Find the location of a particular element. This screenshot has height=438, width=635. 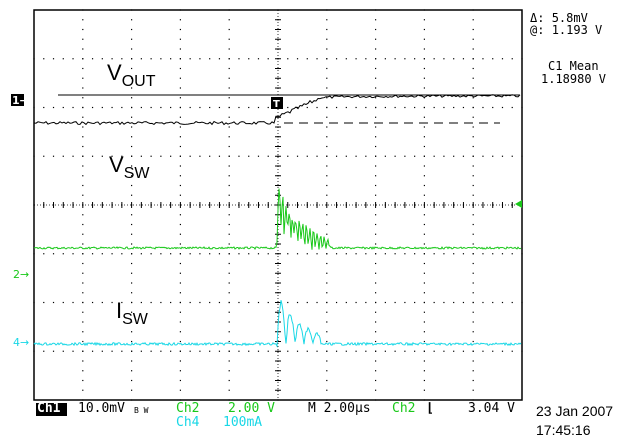

vsw-label: VSW is located at coordinates (129, 167).